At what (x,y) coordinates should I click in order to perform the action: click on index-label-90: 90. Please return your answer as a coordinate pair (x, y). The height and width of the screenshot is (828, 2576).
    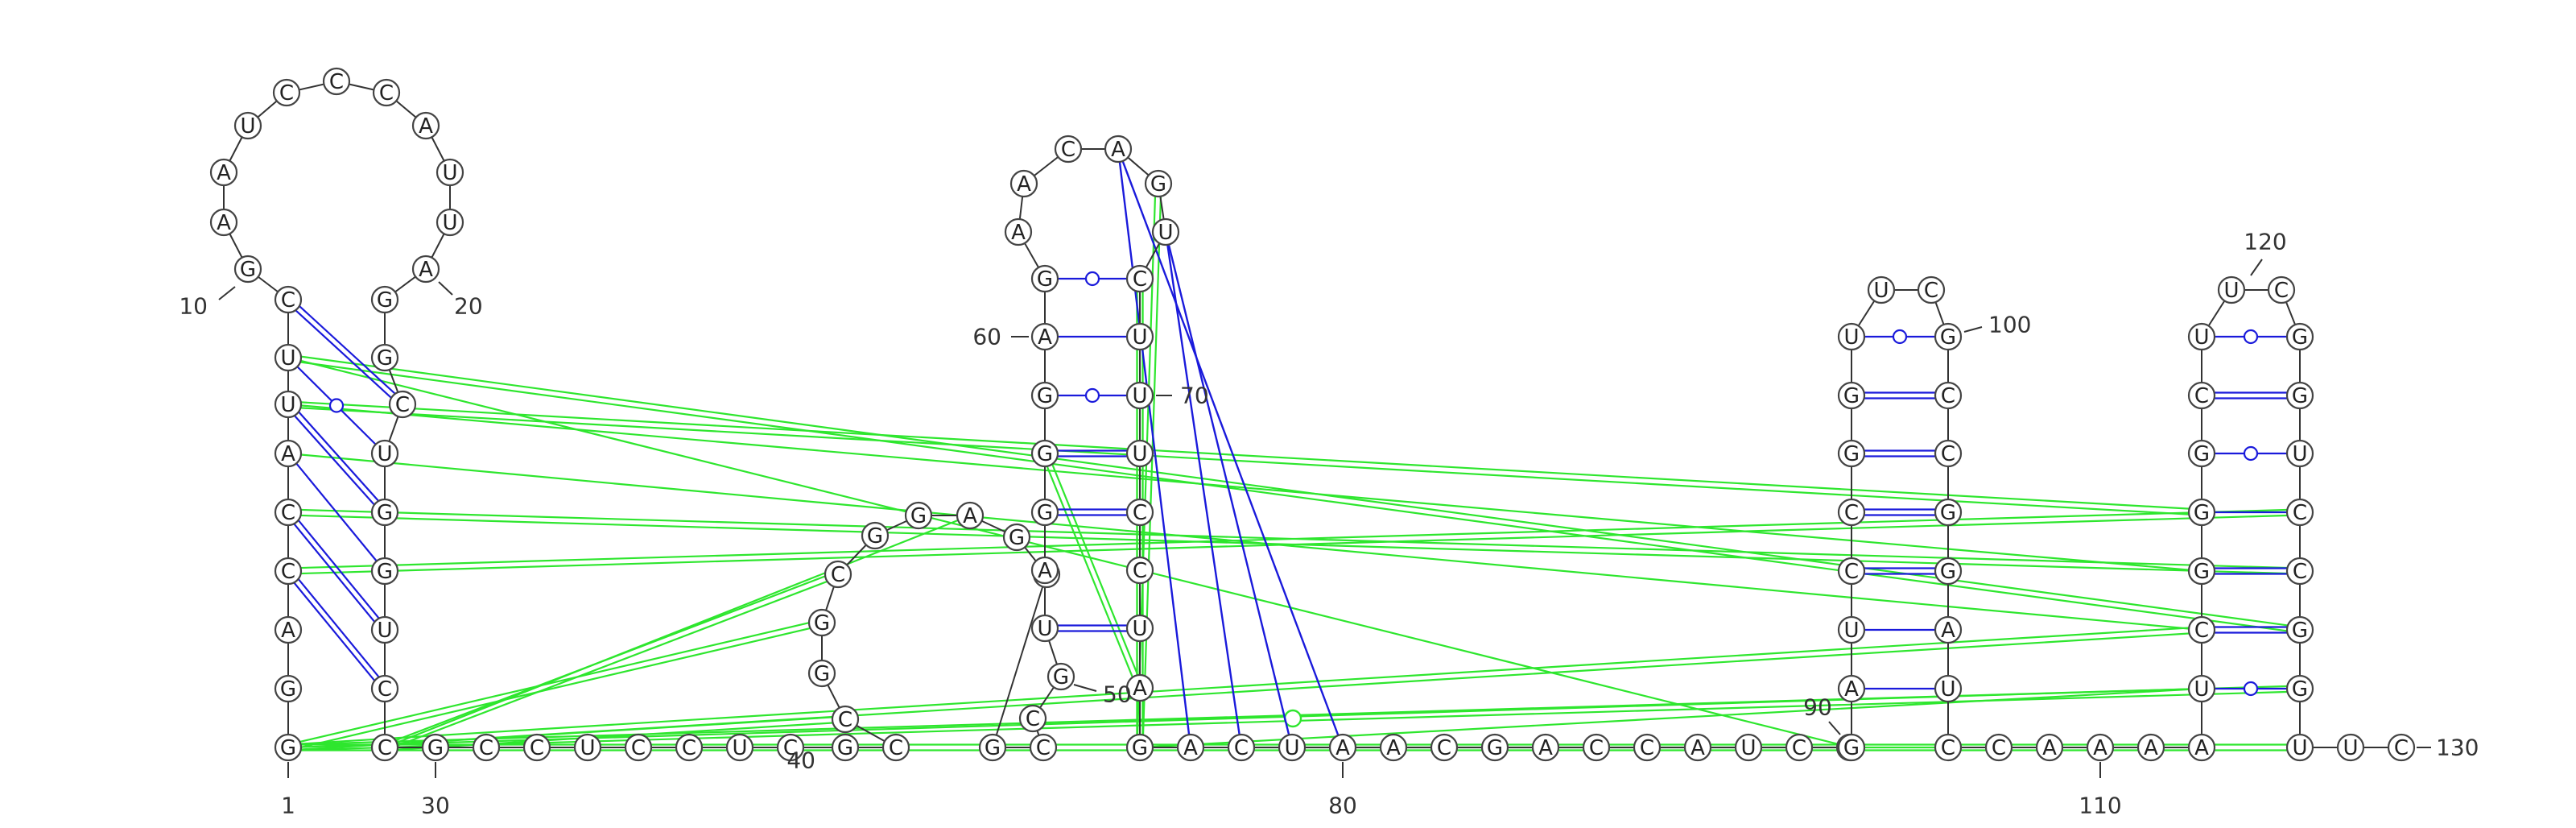
    Looking at the image, I should click on (1817, 707).